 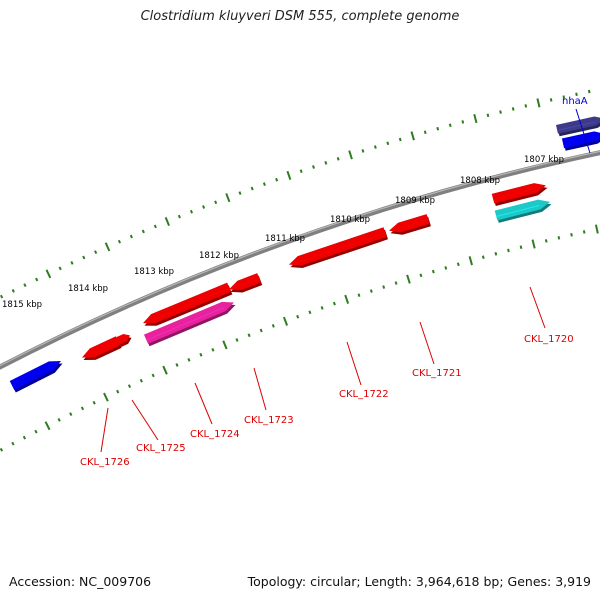 What do you see at coordinates (269, 420) in the screenshot?
I see `gene-label: CKL_1723` at bounding box center [269, 420].